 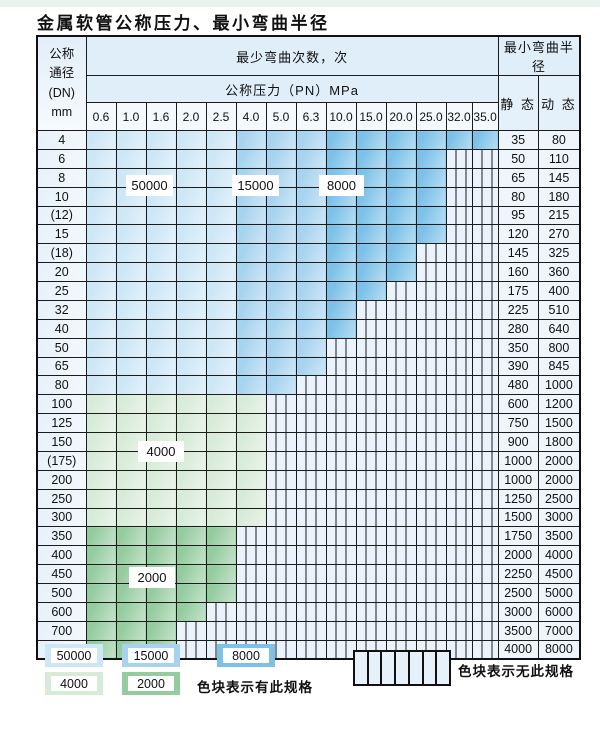 I want to click on dn-cell: 15, so click(x=61, y=234).